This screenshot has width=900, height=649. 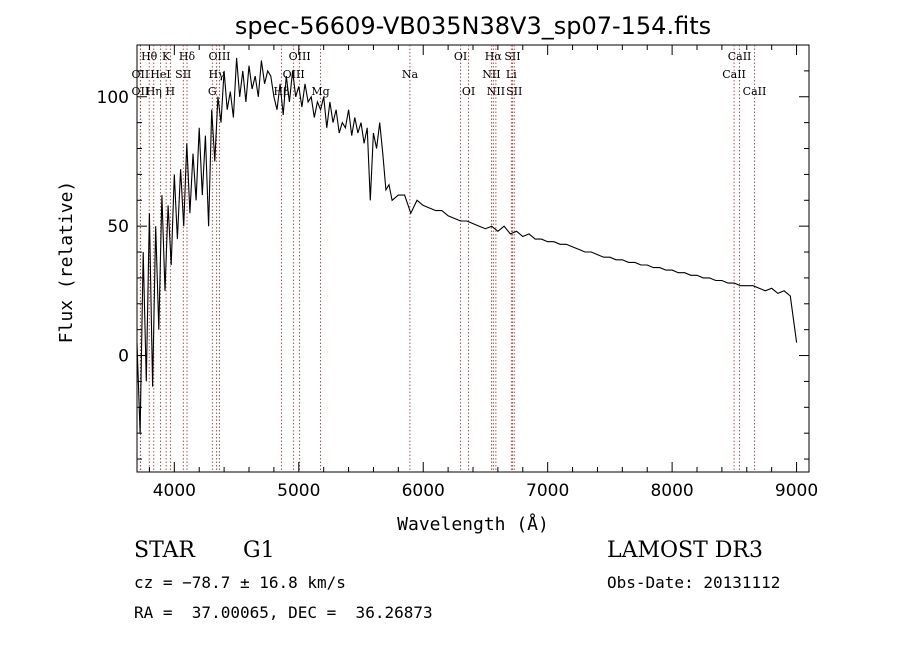 I want to click on spectral-line-label: Hδ, so click(x=187, y=56).